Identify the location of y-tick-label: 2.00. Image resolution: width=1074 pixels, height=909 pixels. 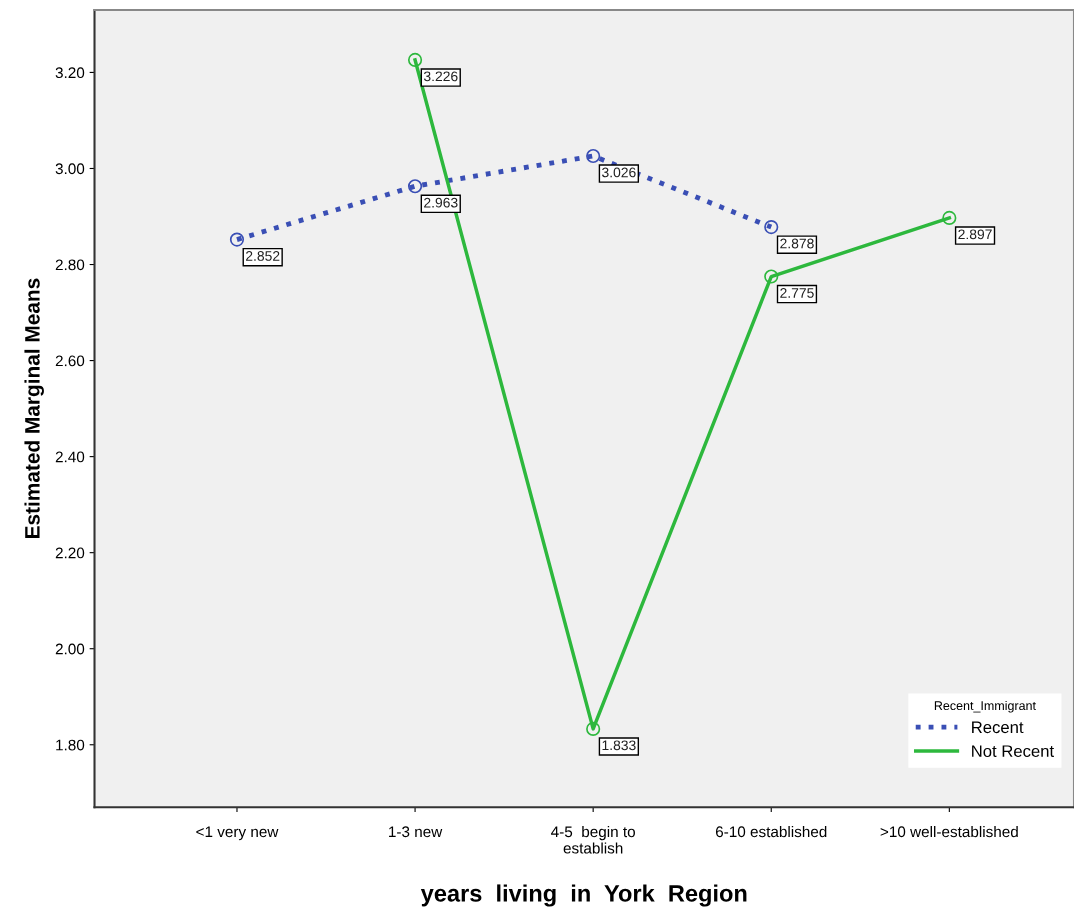
(70, 649).